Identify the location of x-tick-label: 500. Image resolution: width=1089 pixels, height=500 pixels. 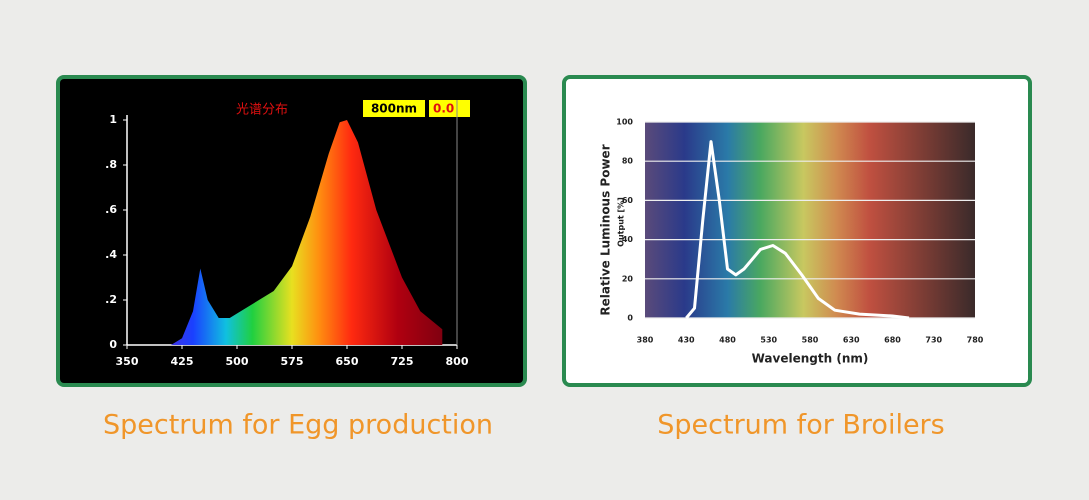
(237, 361).